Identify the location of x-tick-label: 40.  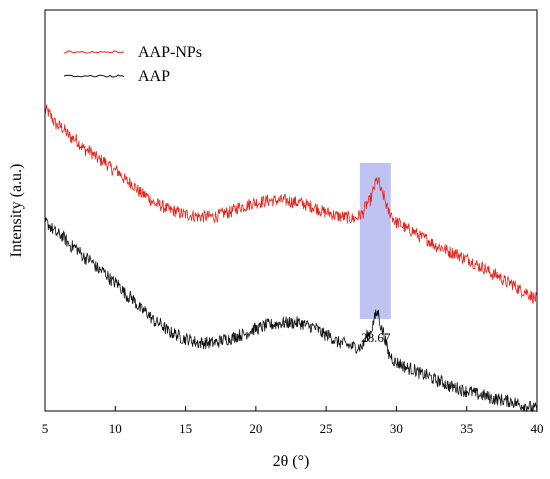
(537, 428).